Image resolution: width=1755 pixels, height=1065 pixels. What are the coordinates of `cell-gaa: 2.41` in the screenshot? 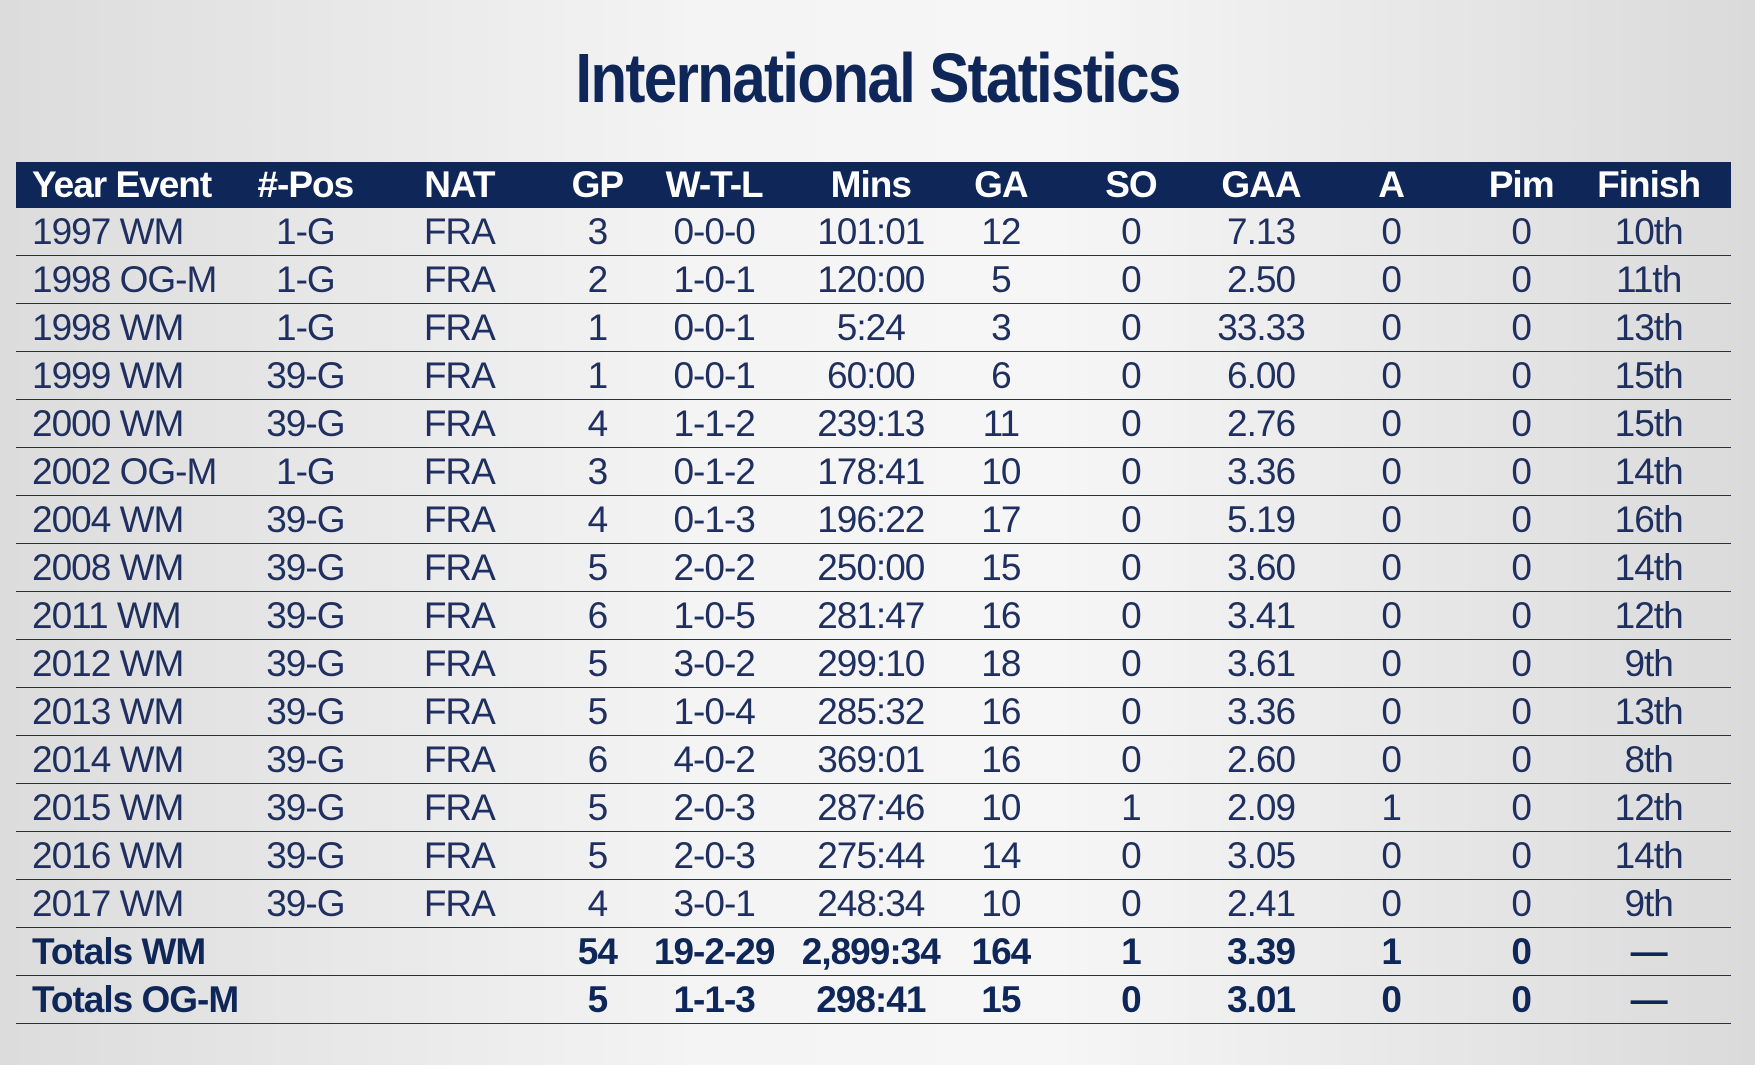 It's located at (1261, 903).